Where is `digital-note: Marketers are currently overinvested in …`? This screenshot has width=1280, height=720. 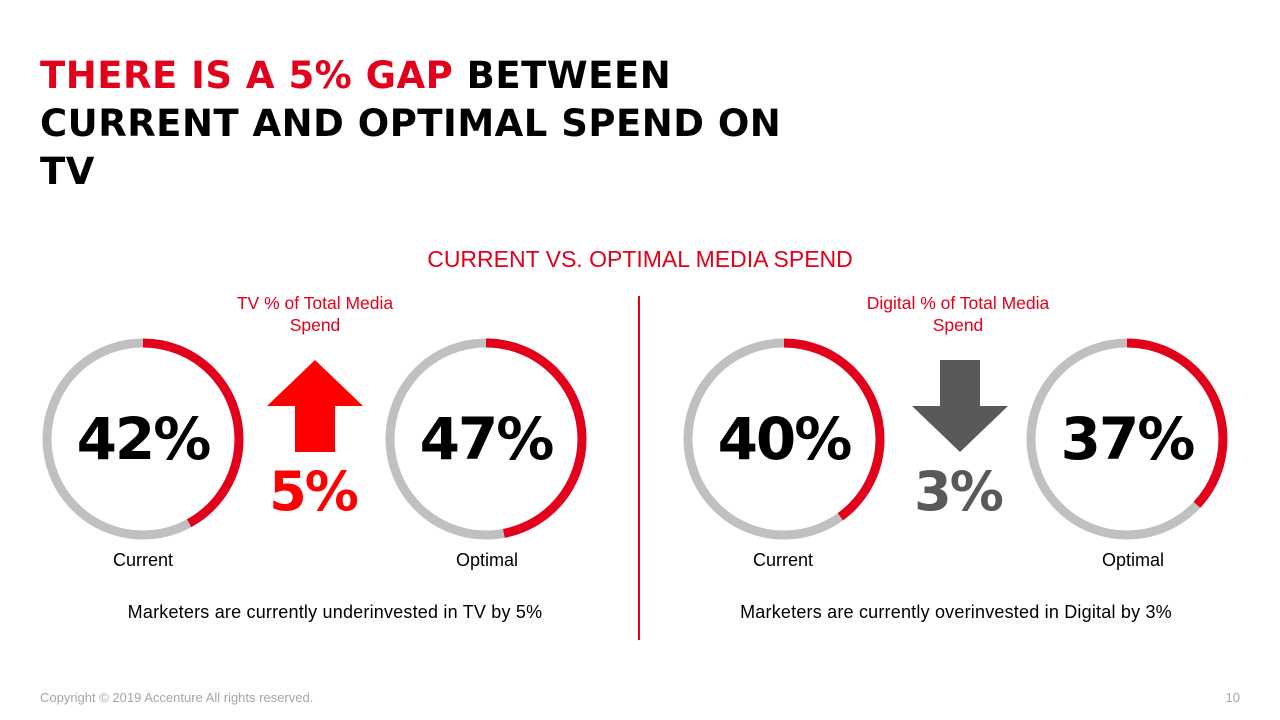 digital-note: Marketers are currently overinvested in … is located at coordinates (956, 612).